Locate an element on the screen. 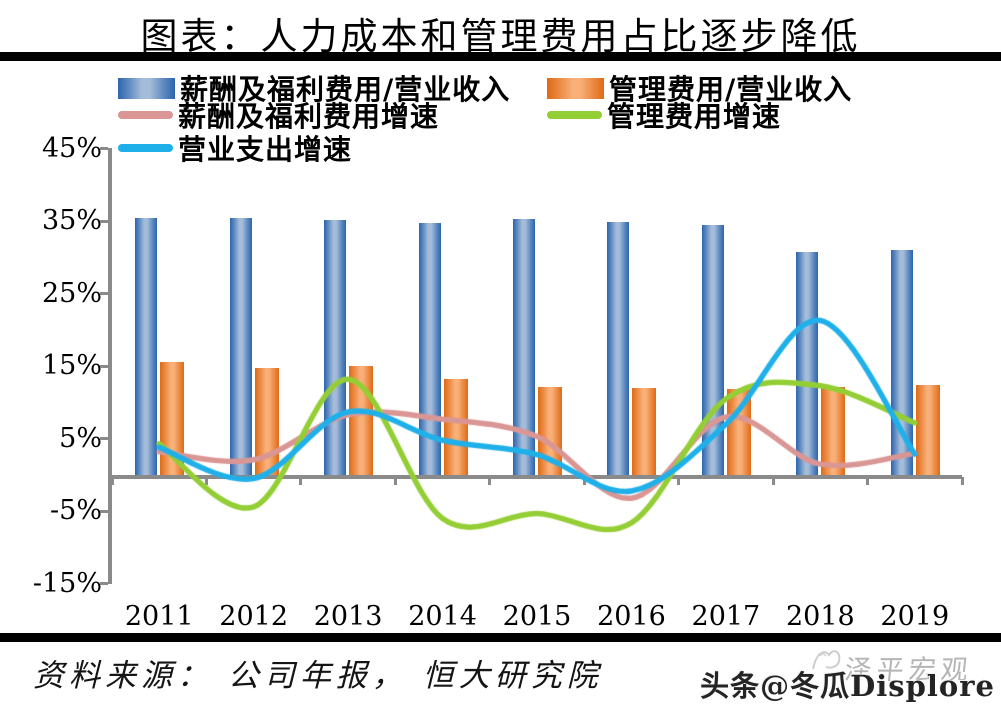 Image resolution: width=1001 pixels, height=714 pixels. bottom-divider is located at coordinates (500, 637).